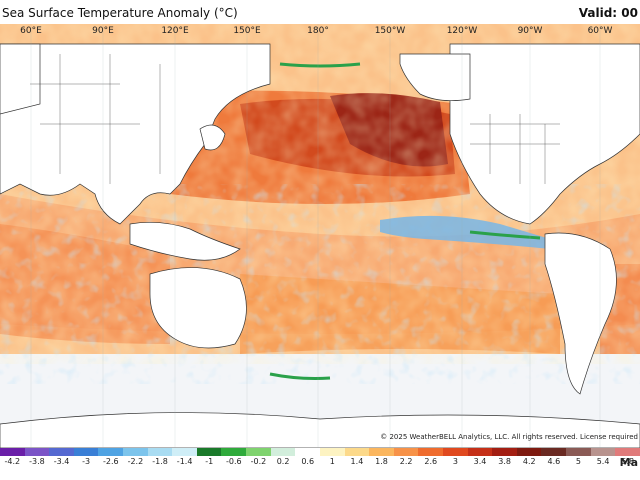  Describe the element at coordinates (110, 461) in the screenshot. I see `colorbar-tick-label: -2.6` at that location.